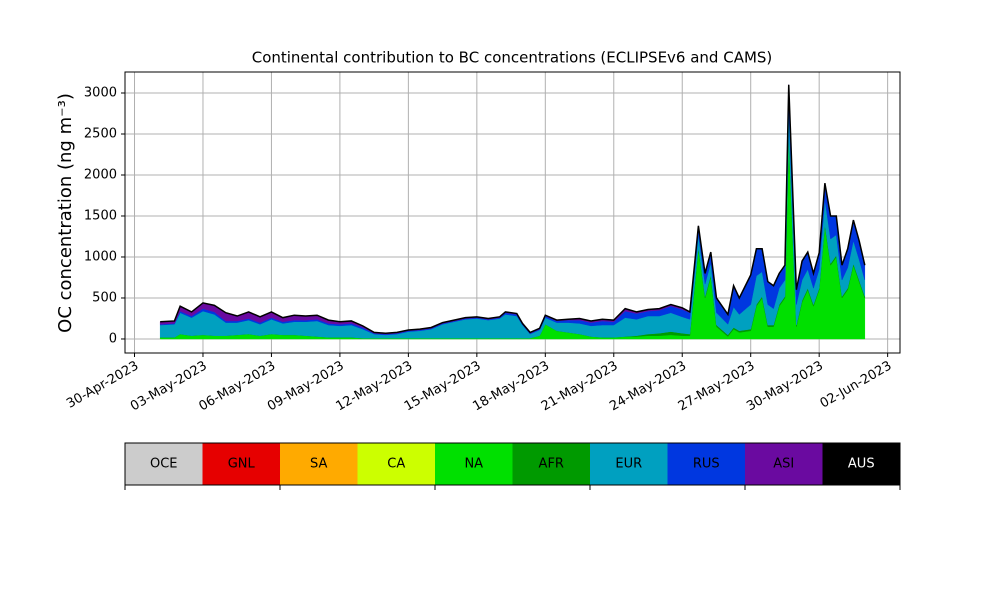 This screenshot has height=600, width=1000. Describe the element at coordinates (374, 387) in the screenshot. I see `x-tick-label: 12-May-2023` at that location.